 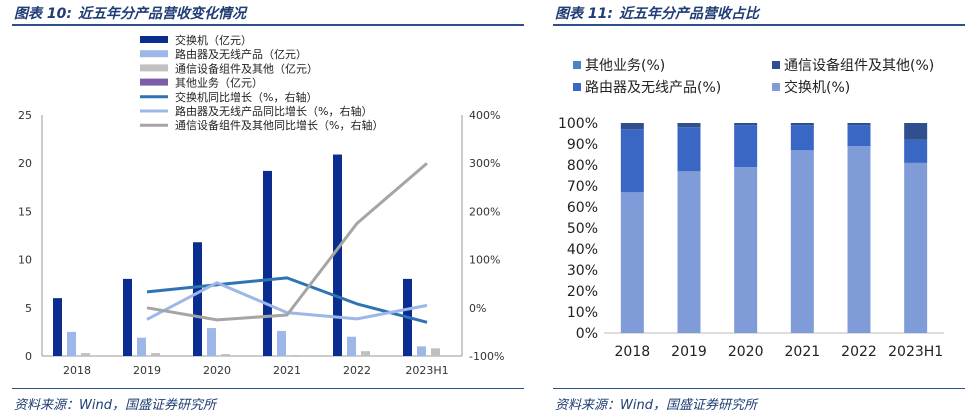 I want to click on legend-label: 路由器及无线产品(%), so click(x=653, y=88).